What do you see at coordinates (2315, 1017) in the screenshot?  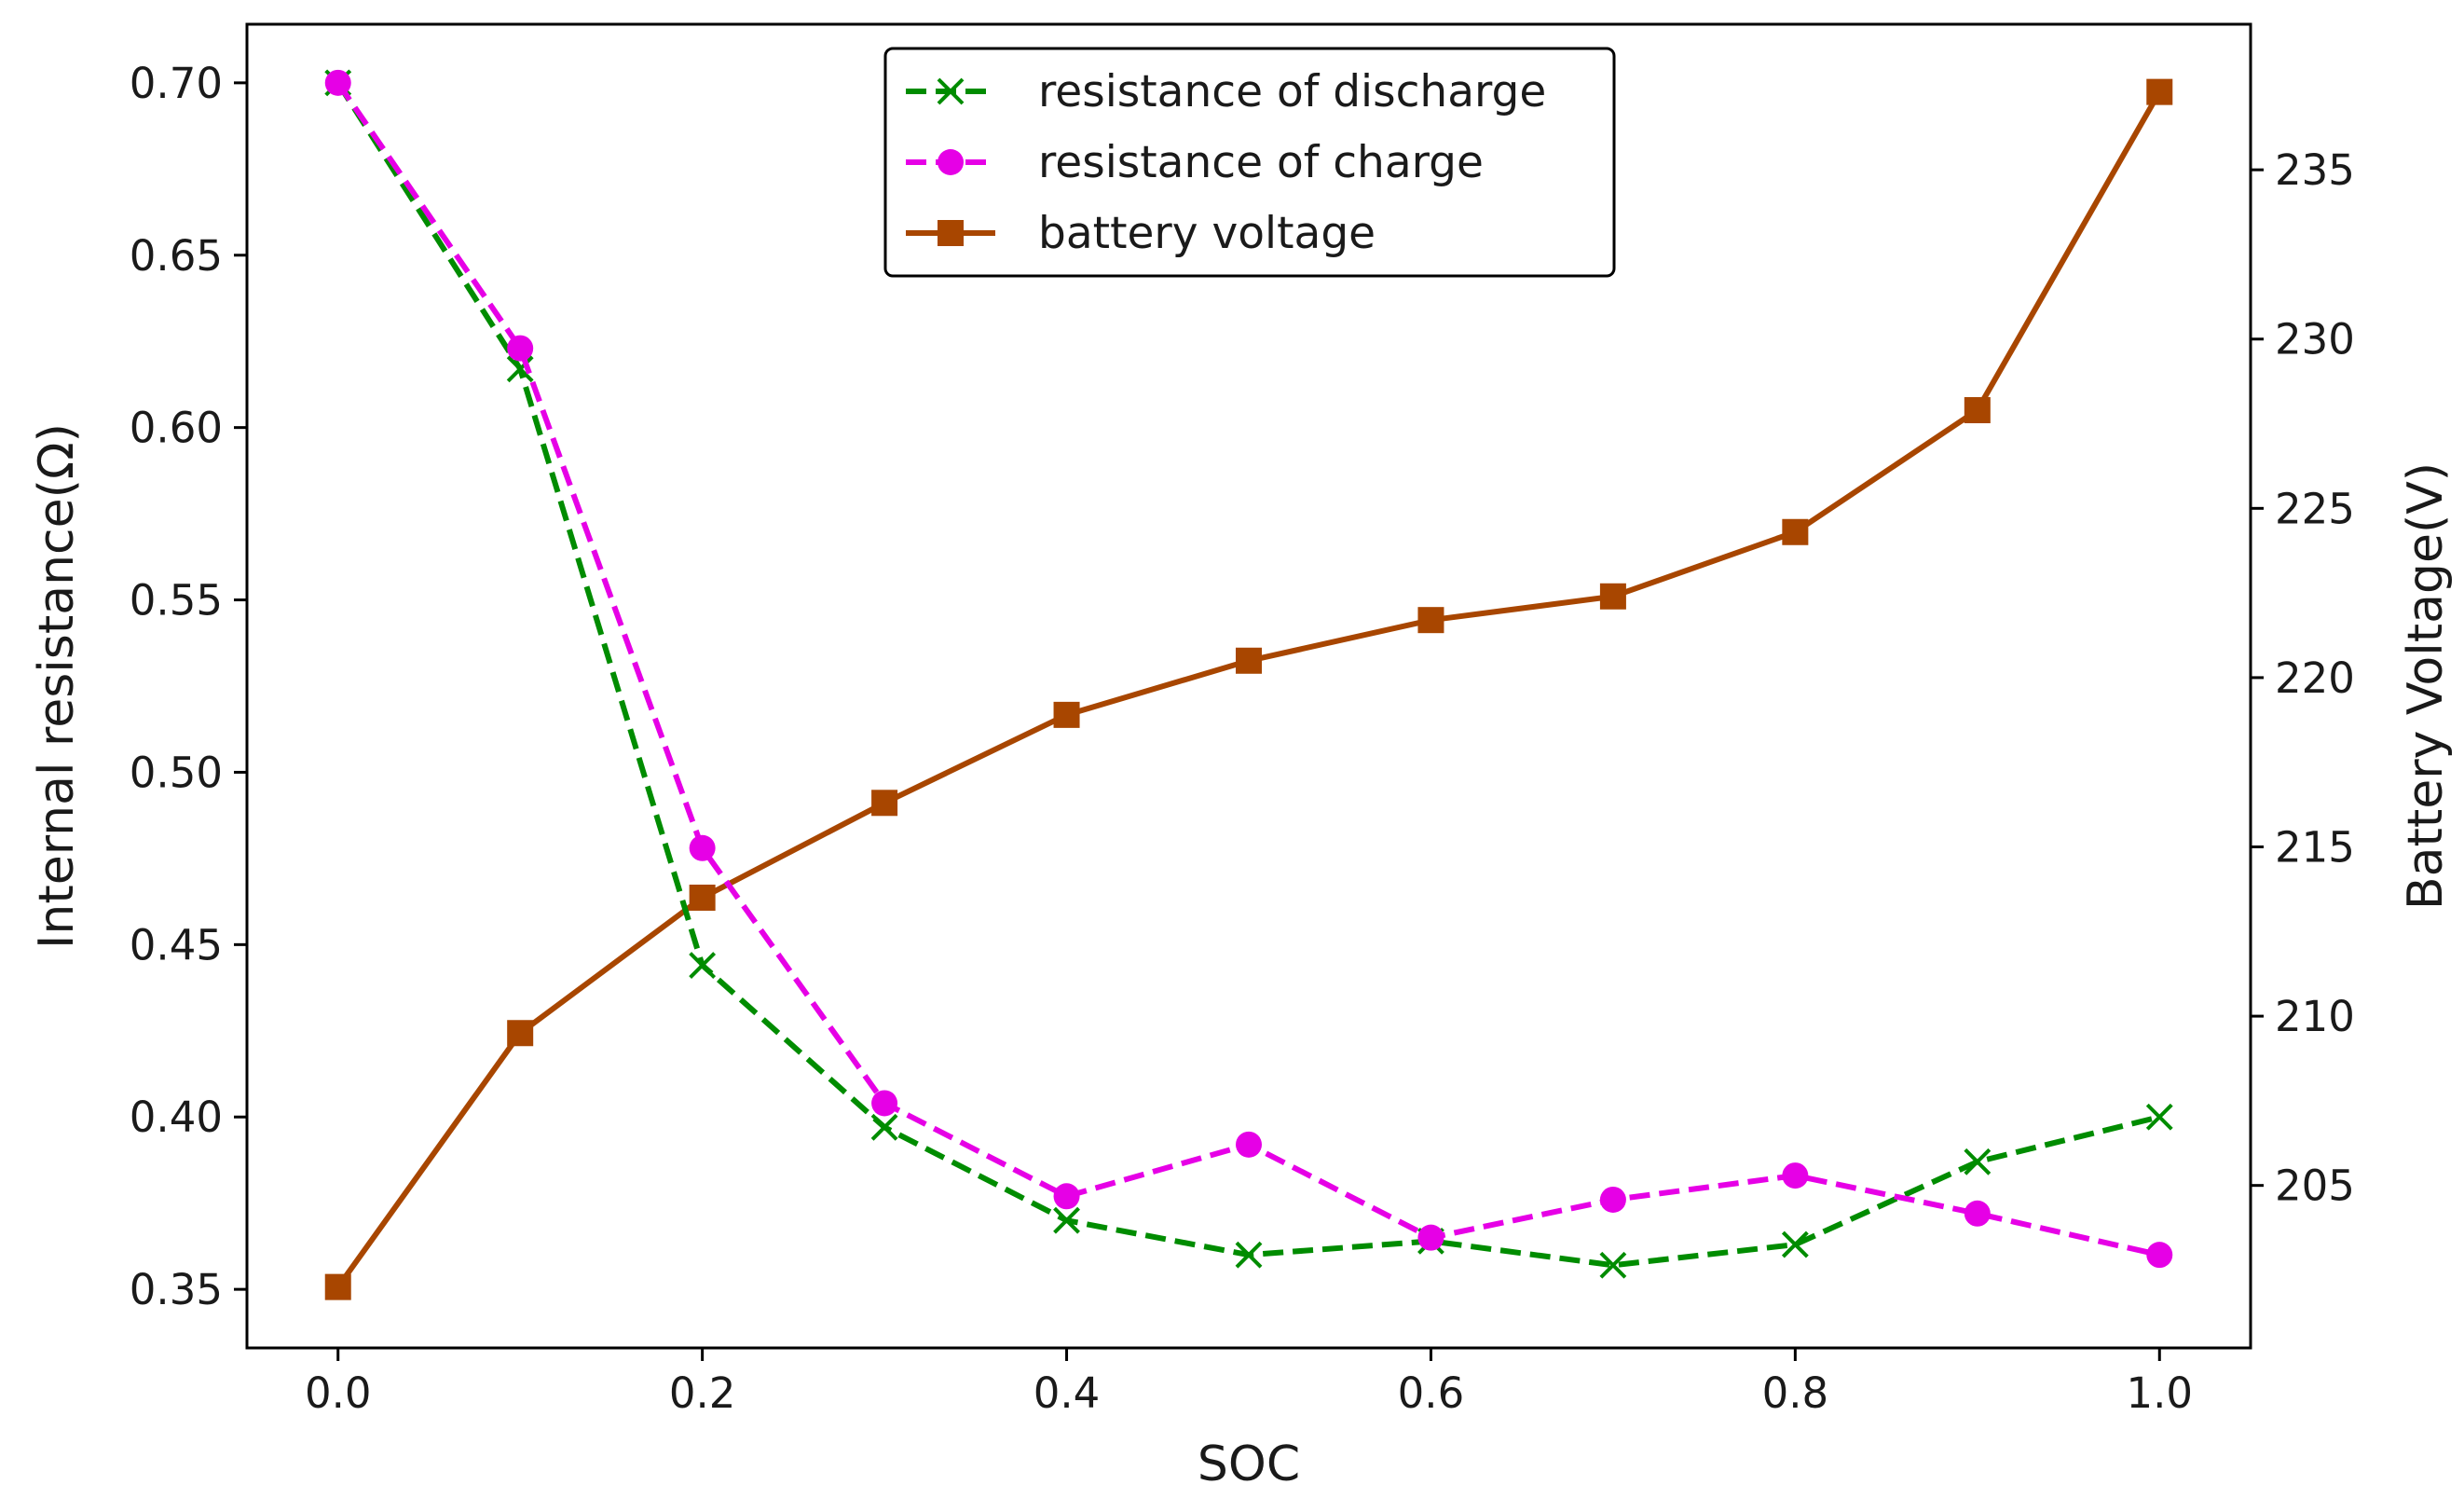 I see `y-right-tick-label: 210` at bounding box center [2315, 1017].